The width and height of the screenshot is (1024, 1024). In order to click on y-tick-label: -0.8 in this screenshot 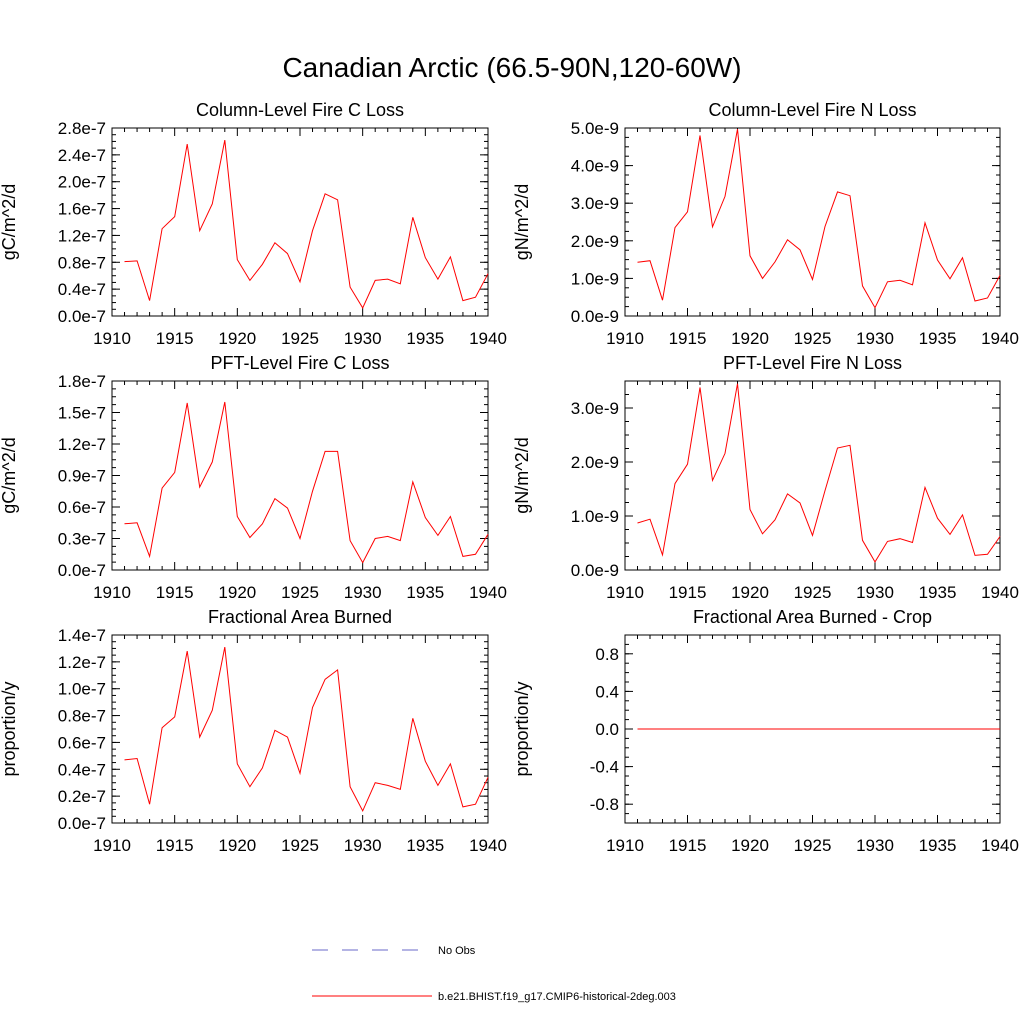, I will do `click(604, 804)`.